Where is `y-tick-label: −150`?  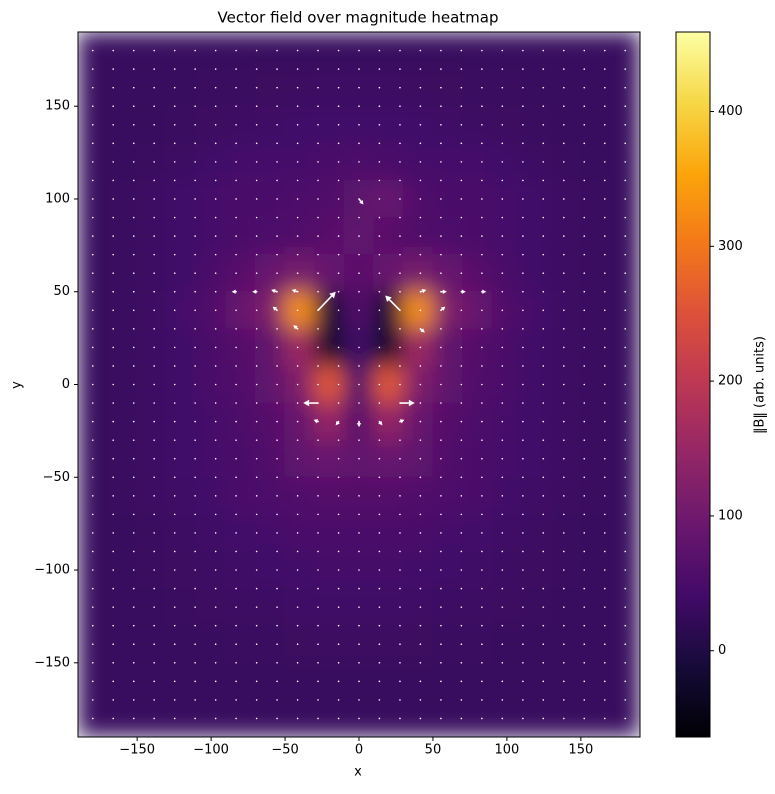 y-tick-label: −150 is located at coordinates (52, 662).